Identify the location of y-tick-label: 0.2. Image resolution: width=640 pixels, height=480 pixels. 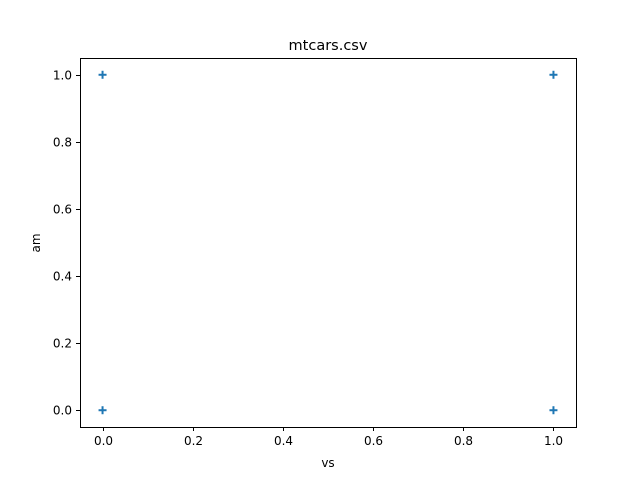
(62, 344).